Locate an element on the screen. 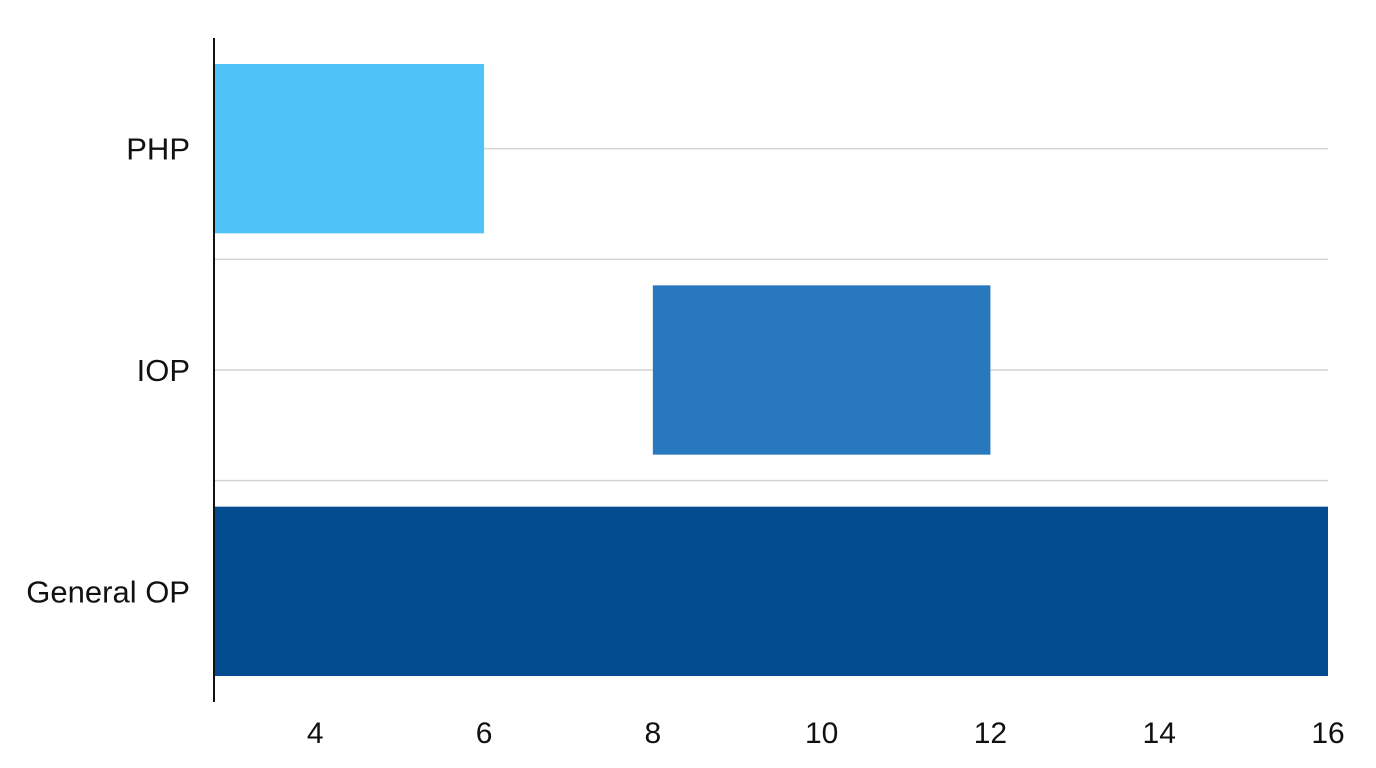 The width and height of the screenshot is (1376, 768). x-tick-label: 6 is located at coordinates (484, 733).